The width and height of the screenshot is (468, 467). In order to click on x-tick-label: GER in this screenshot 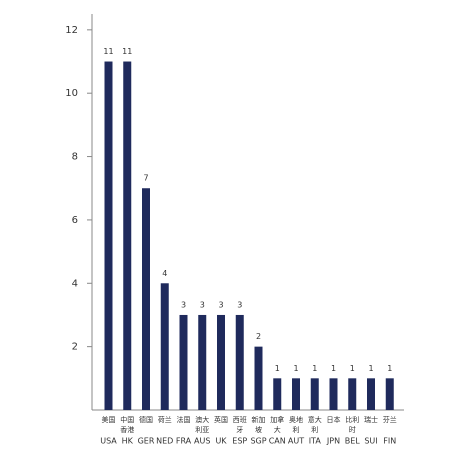, I will do `click(146, 441)`.